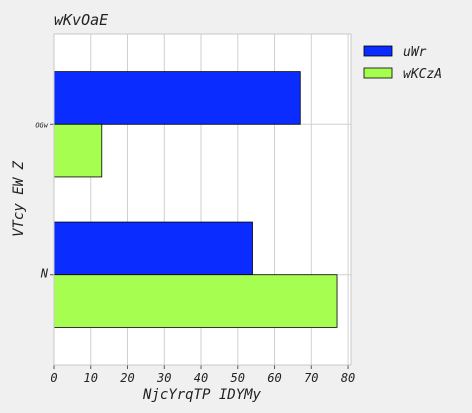  I want to click on x-tick-label-20: 20, so click(127, 378).